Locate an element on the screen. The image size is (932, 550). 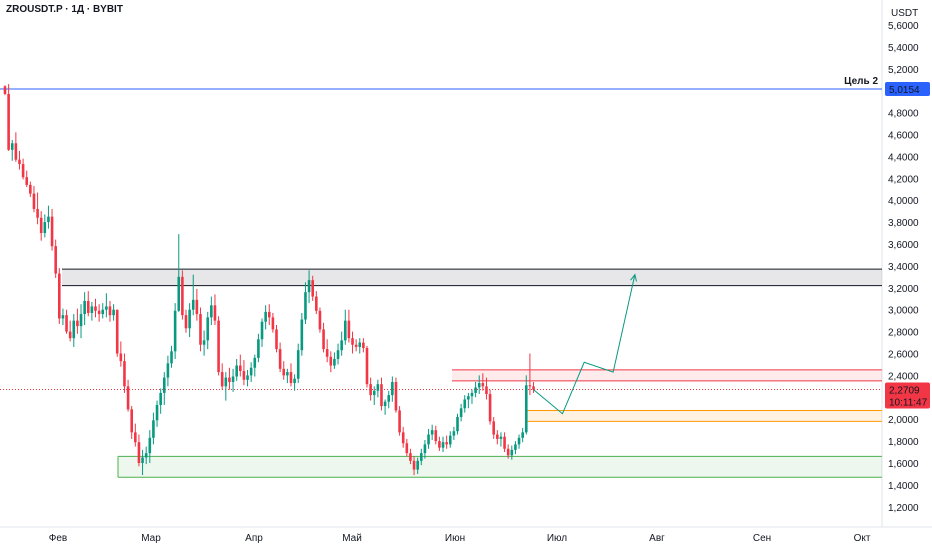
current-price-label: 2,2709 is located at coordinates (904, 391).